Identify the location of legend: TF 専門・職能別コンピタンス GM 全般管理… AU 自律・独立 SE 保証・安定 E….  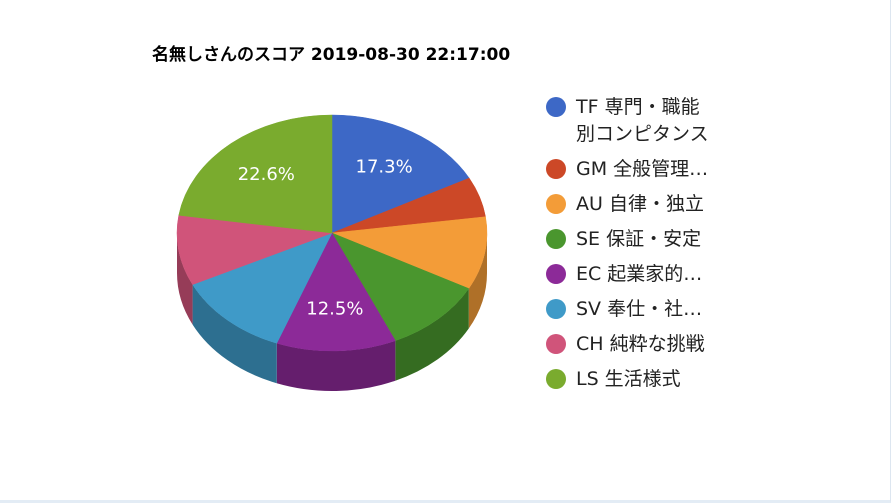
(641, 247).